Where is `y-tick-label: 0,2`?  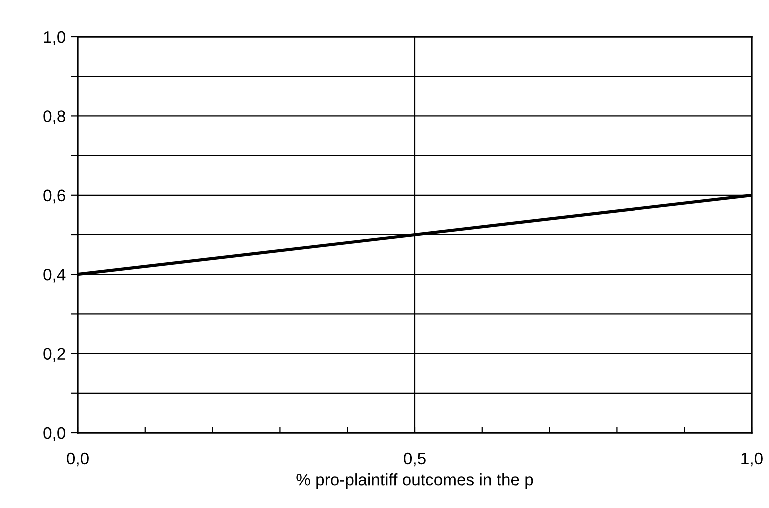
y-tick-label: 0,2 is located at coordinates (55, 355).